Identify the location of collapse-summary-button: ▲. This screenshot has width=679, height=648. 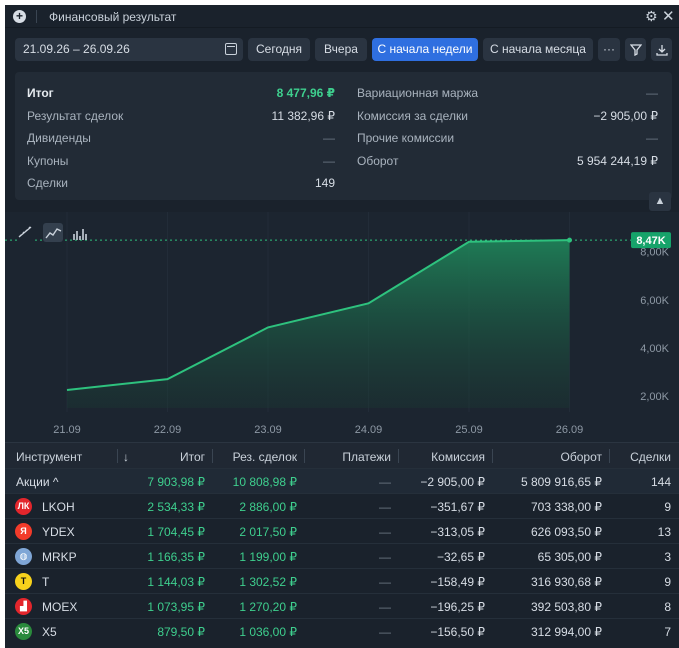
(660, 201).